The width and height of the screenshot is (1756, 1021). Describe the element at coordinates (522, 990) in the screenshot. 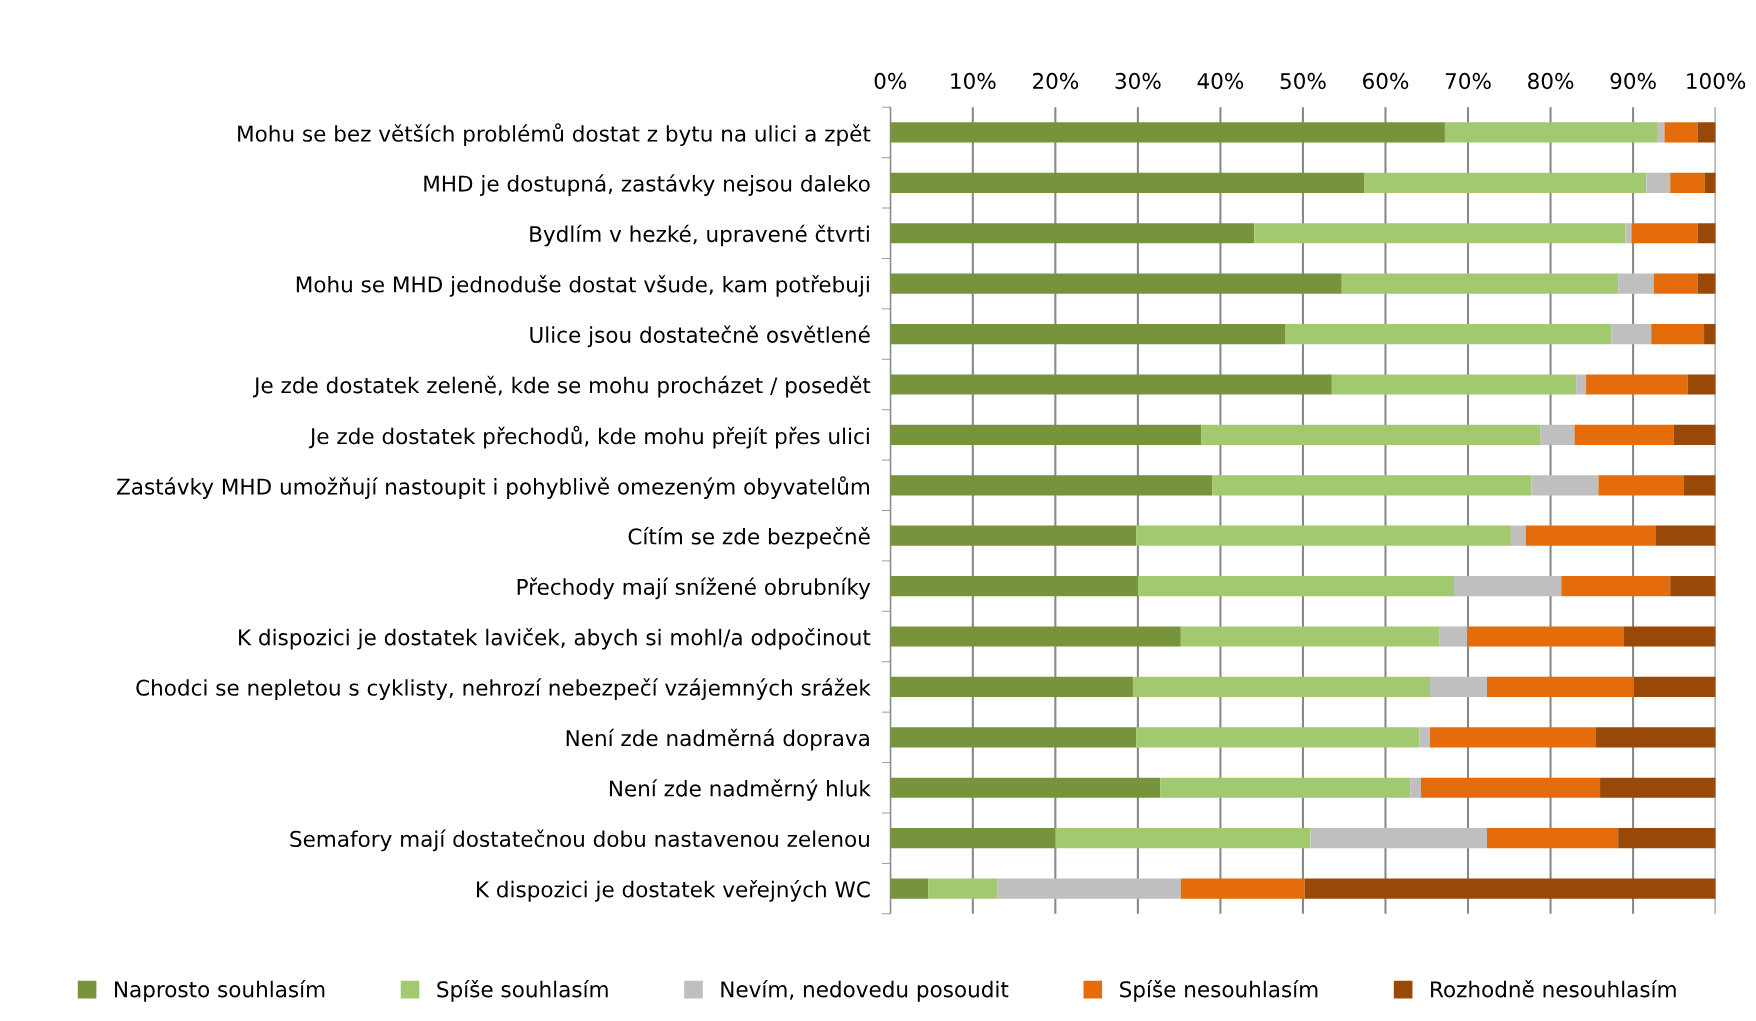

I see `legend-label: Spíše souhlasím` at that location.